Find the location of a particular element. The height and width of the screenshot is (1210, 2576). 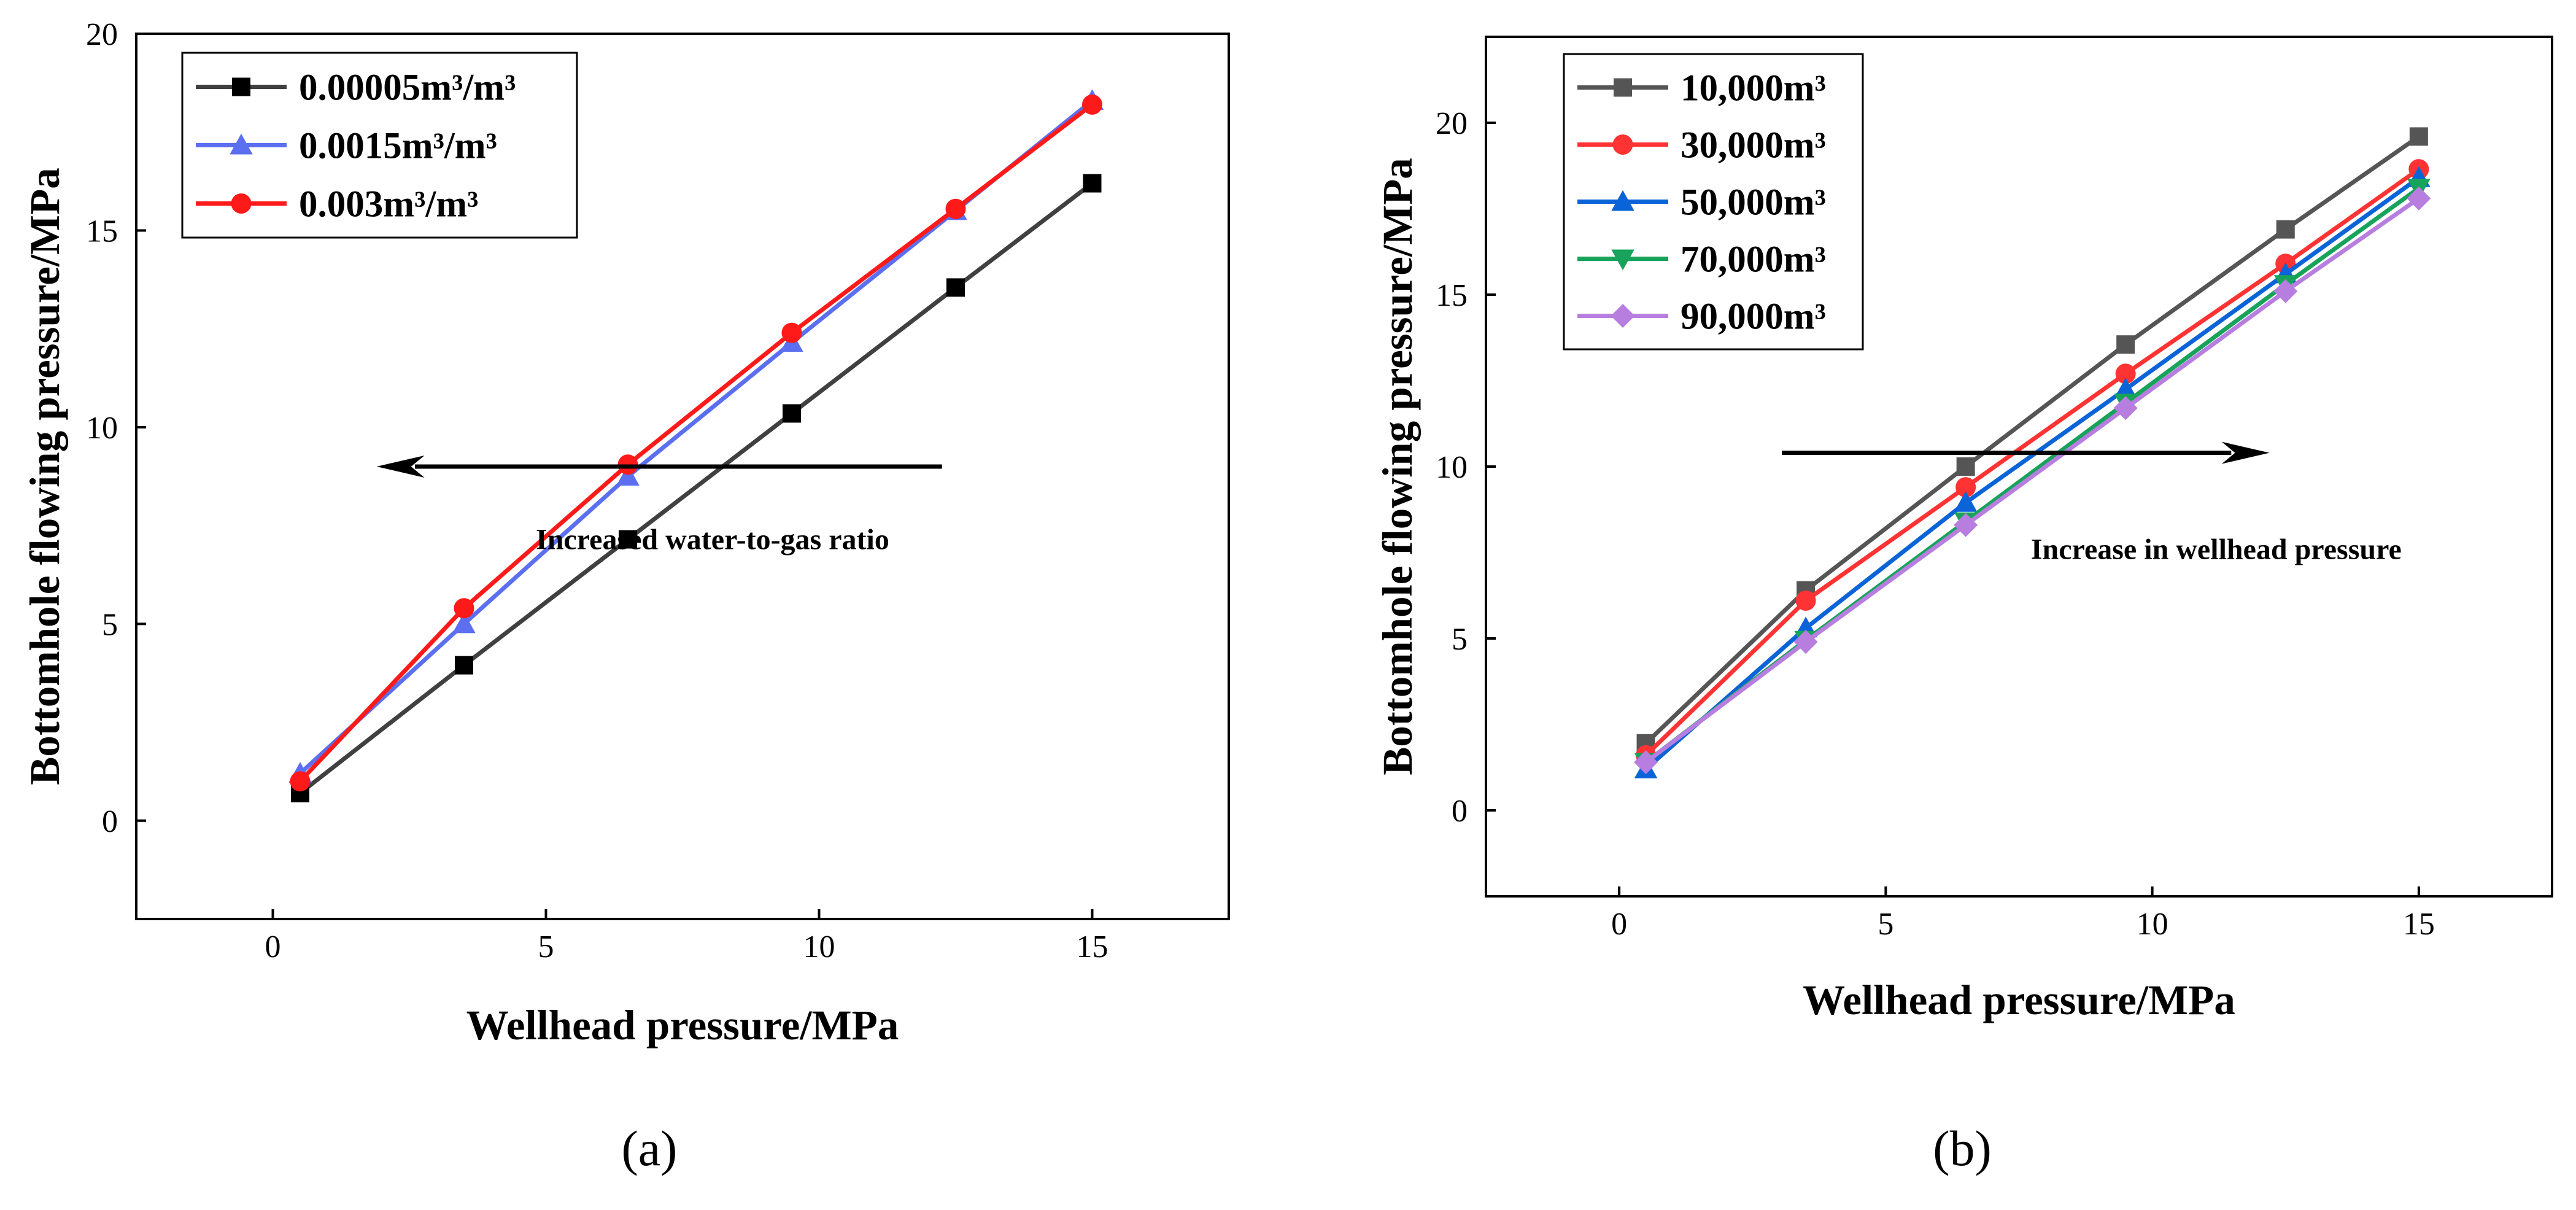

annotation-text: Increased water-to-gas ratio is located at coordinates (712, 540).